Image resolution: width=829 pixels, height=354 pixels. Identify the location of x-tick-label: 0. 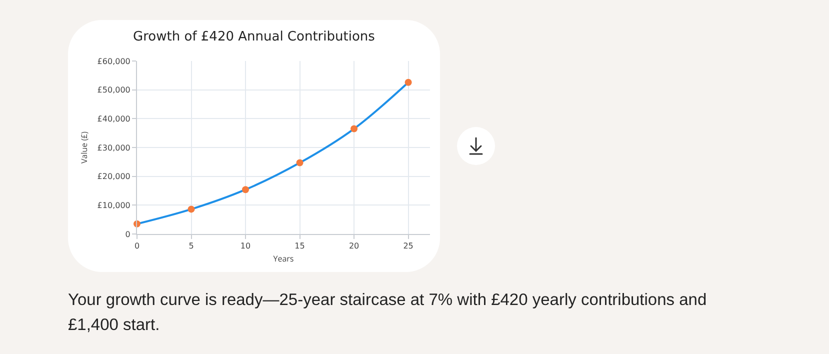
(137, 246).